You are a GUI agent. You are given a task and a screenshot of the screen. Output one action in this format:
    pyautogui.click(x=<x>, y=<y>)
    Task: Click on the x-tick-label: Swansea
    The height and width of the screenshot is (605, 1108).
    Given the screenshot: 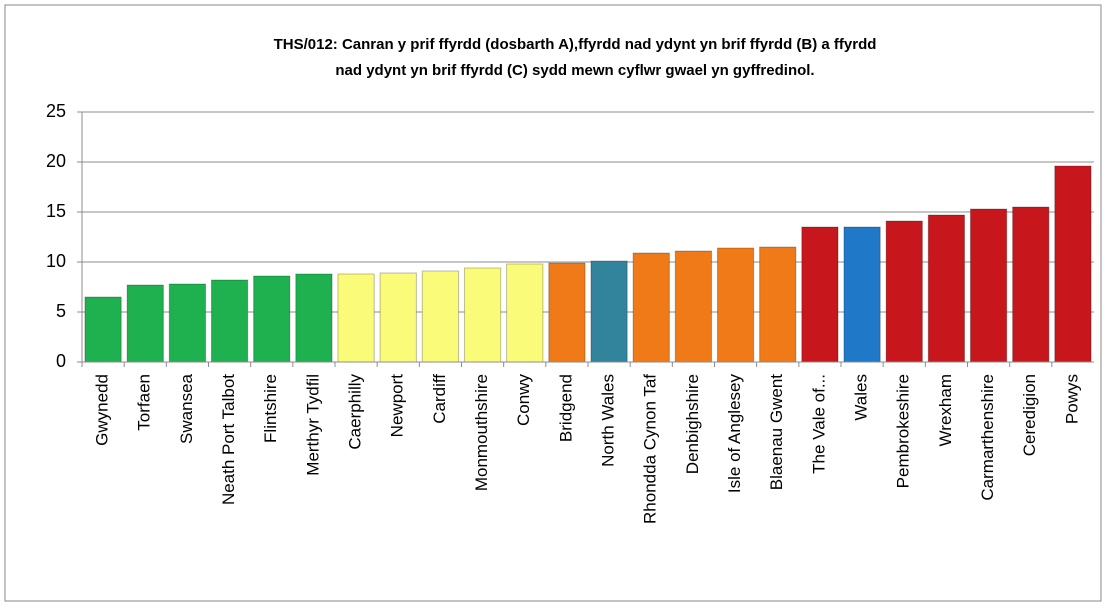 What is the action you would take?
    pyautogui.click(x=186, y=408)
    